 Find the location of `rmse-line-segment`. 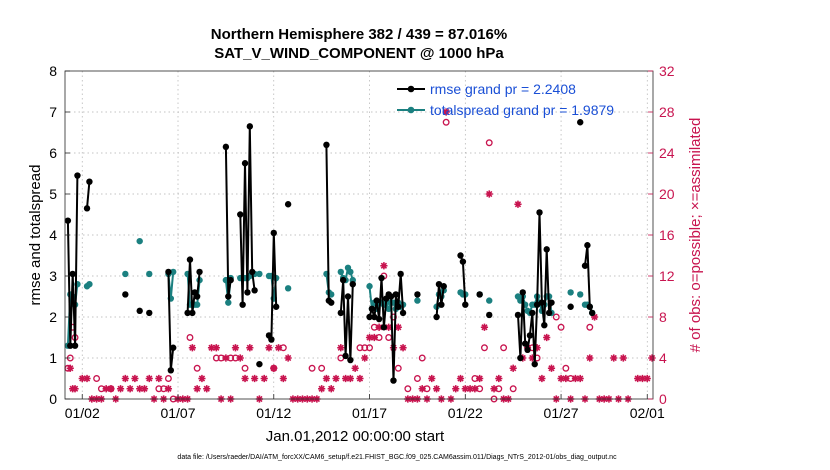

rmse-line-segment is located at coordinates (346, 320).